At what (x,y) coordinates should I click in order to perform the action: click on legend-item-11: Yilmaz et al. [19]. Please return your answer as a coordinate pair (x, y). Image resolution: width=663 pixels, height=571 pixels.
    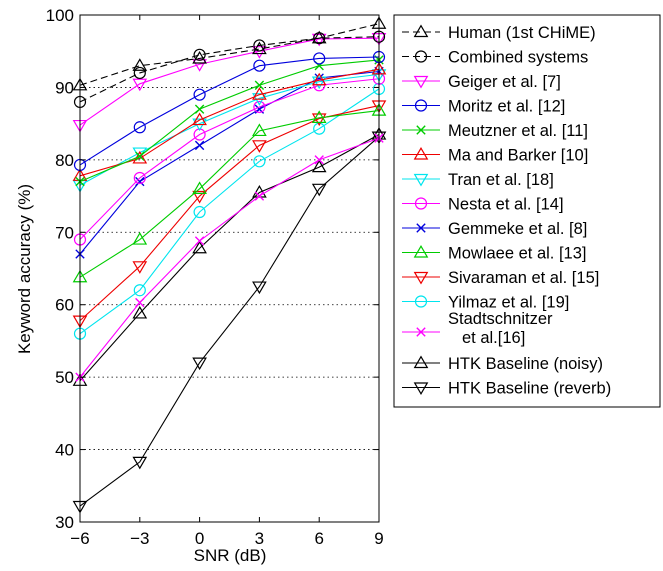
    Looking at the image, I should click on (485, 303).